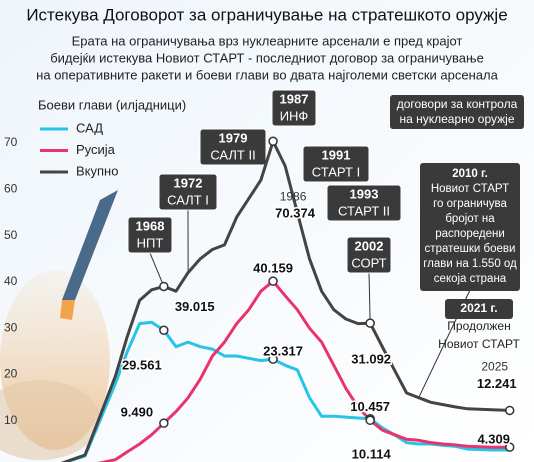 This screenshot has height=462, width=534. I want to click on treaty-name: СТАРТ I, so click(336, 171).